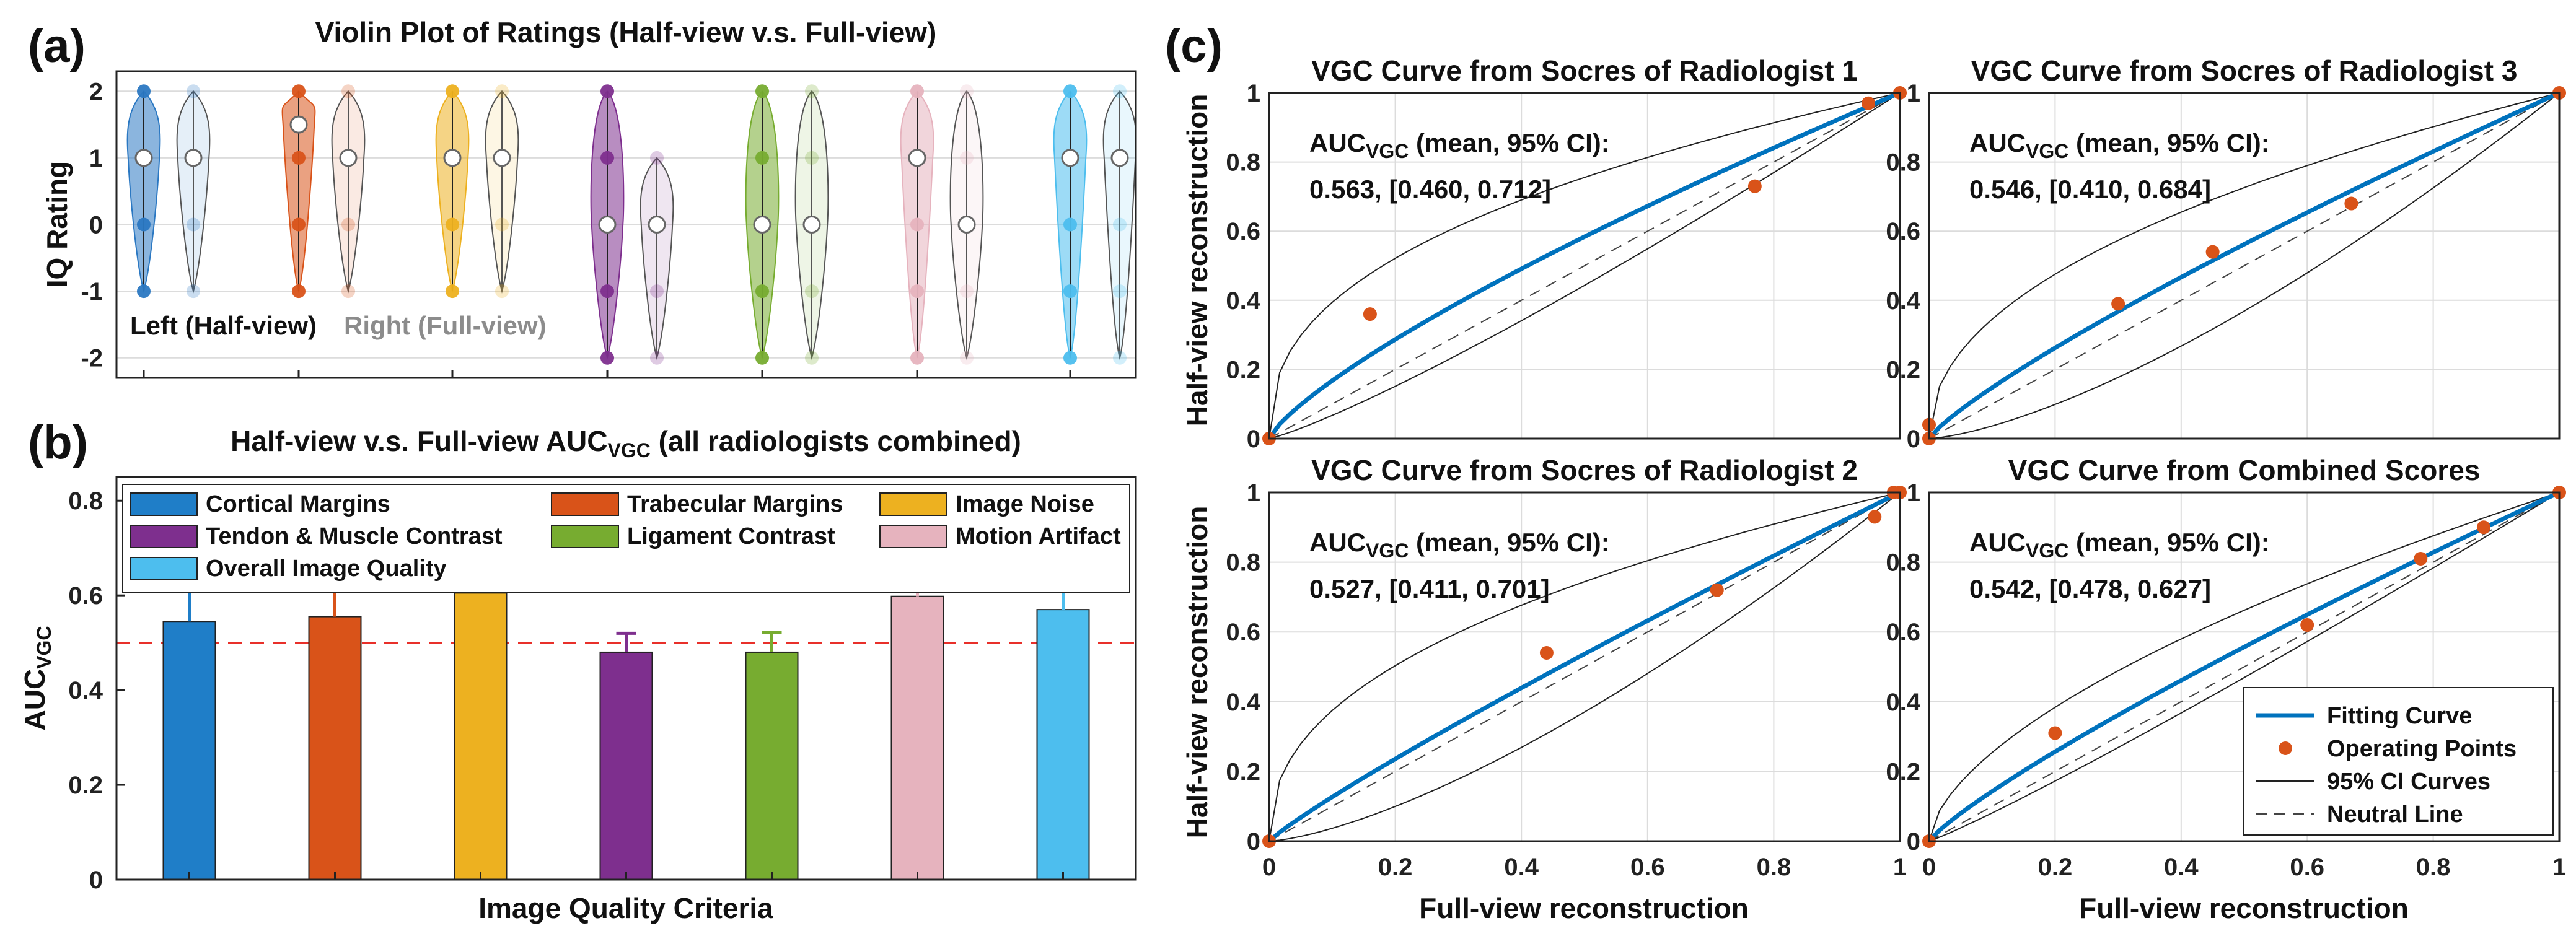  Describe the element at coordinates (335, 748) in the screenshot. I see `bar-trabecular-margins` at that location.